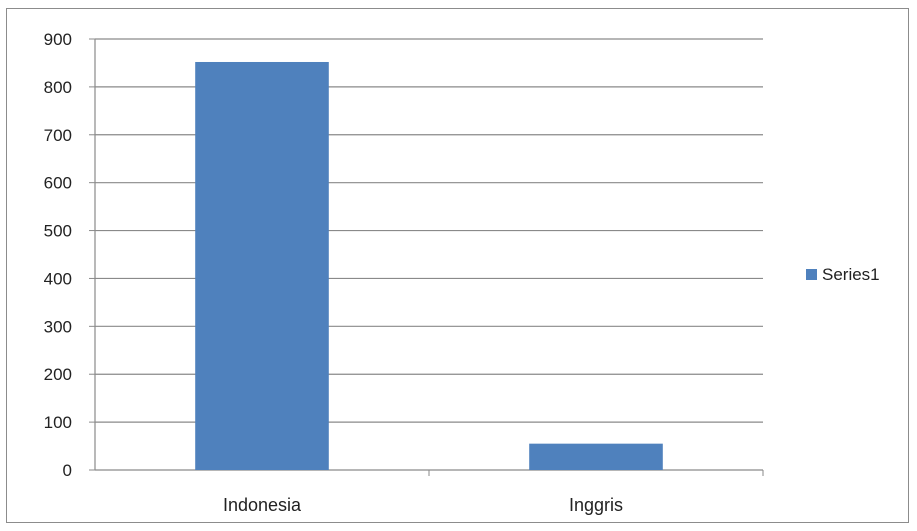  Describe the element at coordinates (58, 374) in the screenshot. I see `y-tick-label: 200` at that location.